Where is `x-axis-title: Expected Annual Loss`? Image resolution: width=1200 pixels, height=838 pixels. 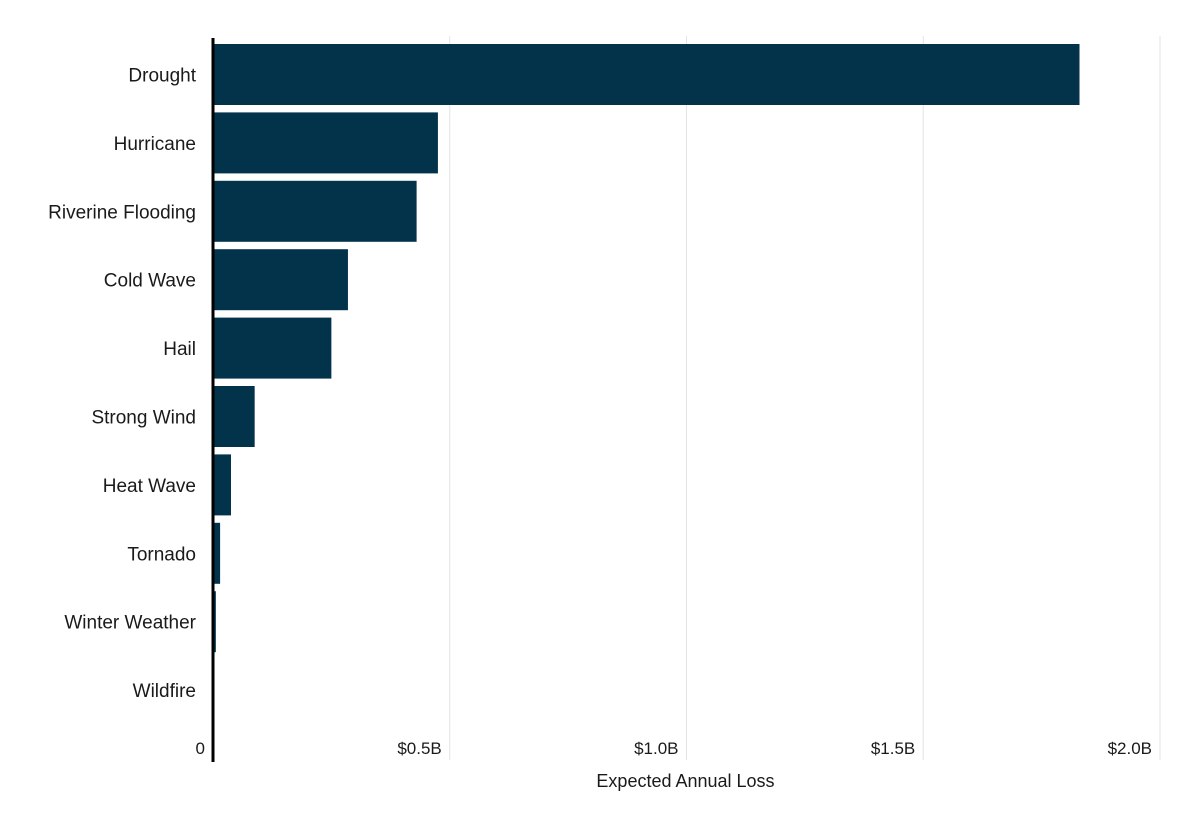
x-axis-title: Expected Annual Loss is located at coordinates (685, 781).